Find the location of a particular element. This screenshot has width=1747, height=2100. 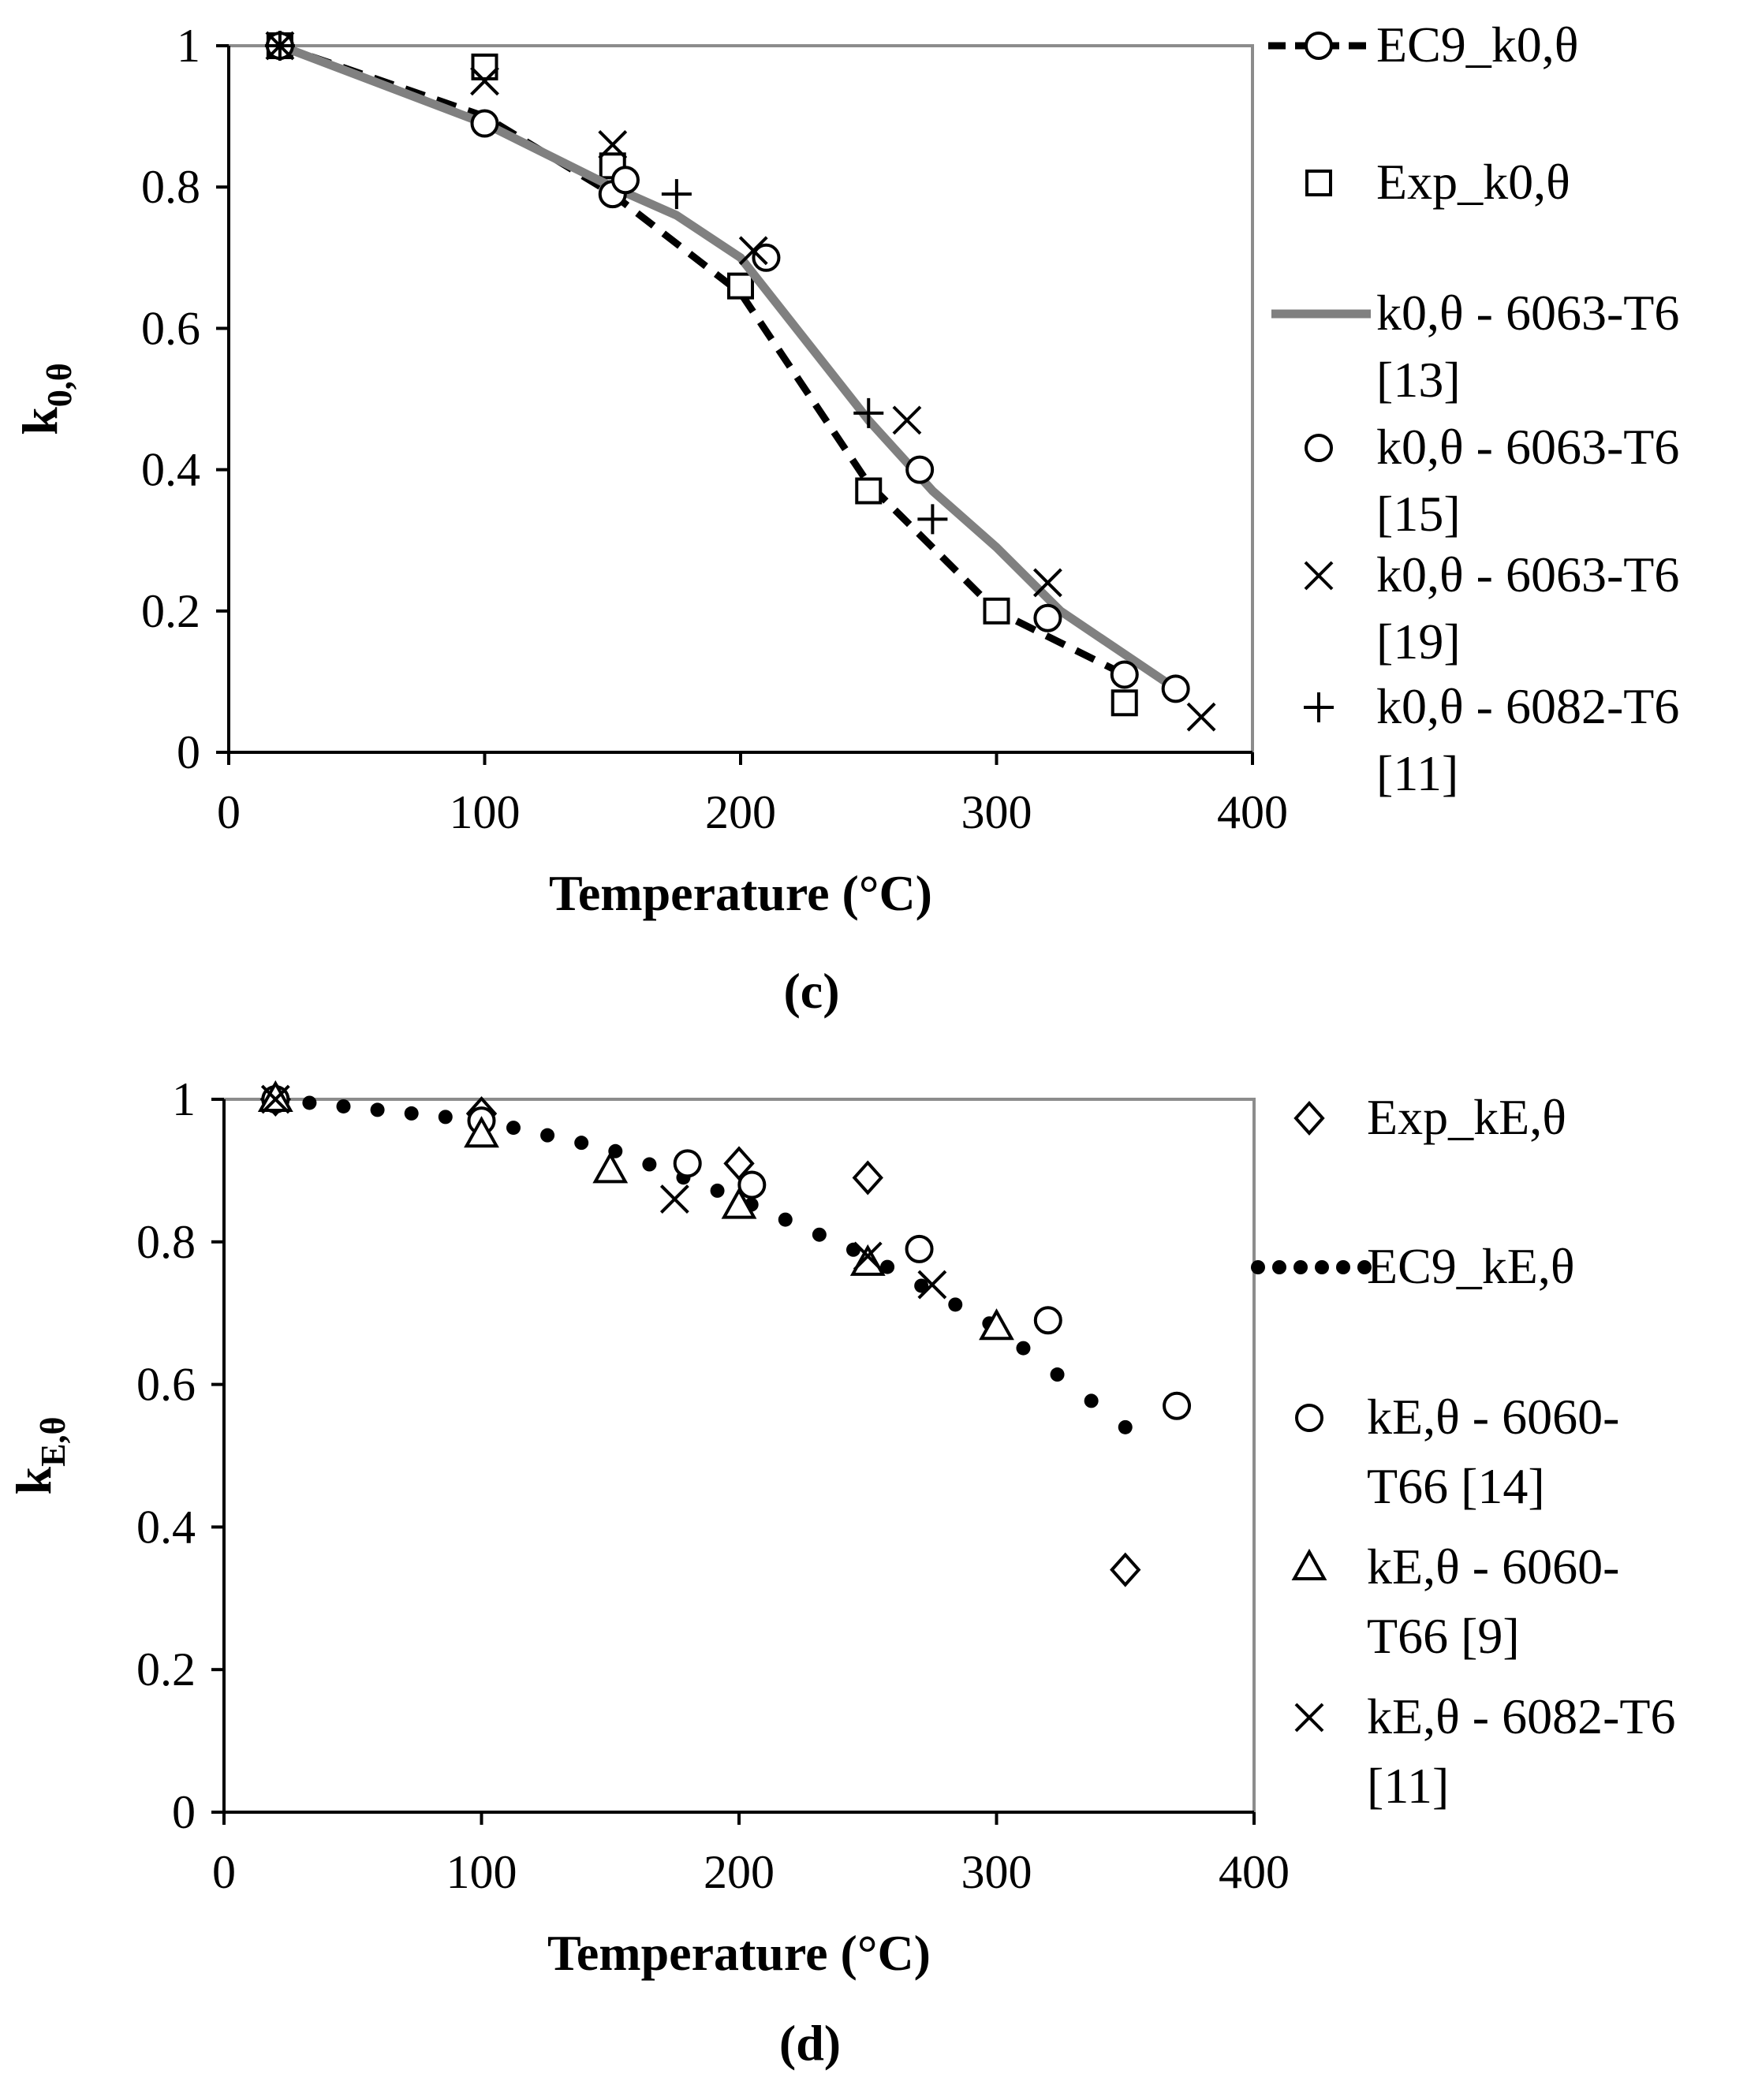

legend-item: k0,θ - 6082-T6 [11] is located at coordinates (1491, 739).